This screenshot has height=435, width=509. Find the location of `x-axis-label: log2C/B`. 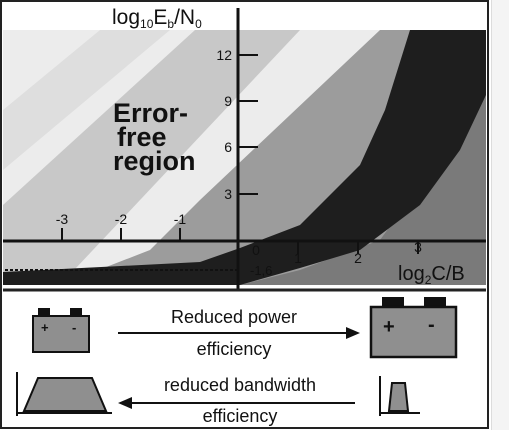

x-axis-label: log2C/B is located at coordinates (431, 275).